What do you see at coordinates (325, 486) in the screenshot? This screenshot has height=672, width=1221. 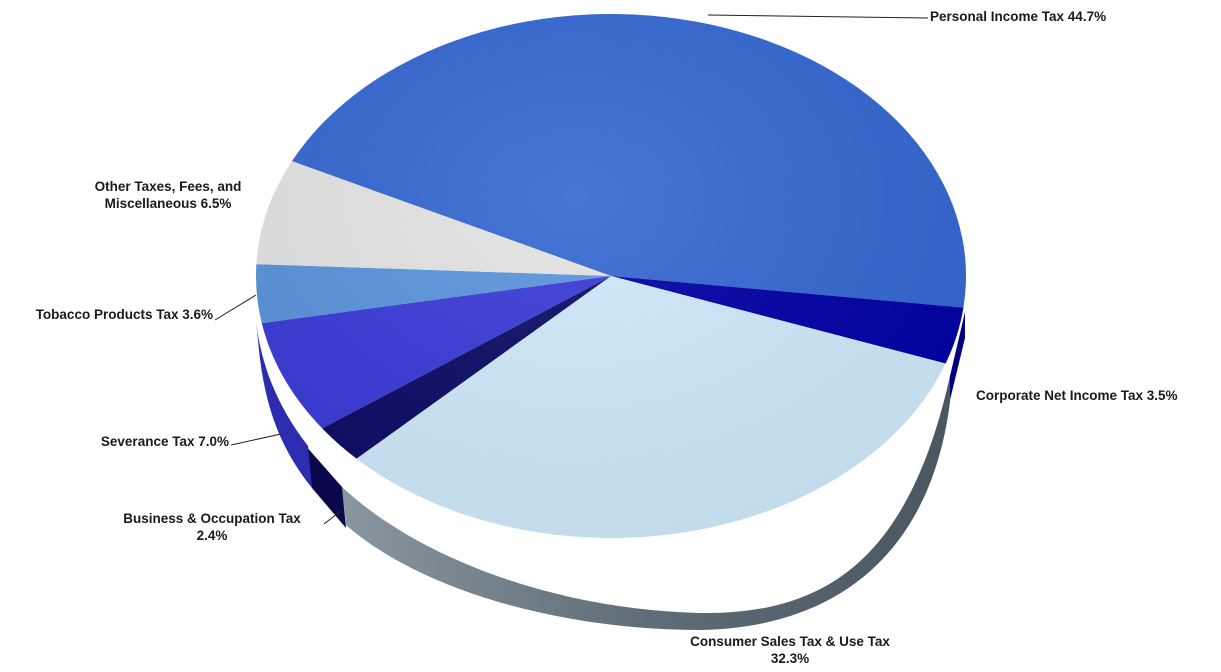 I see `slice-side-business-occupation` at bounding box center [325, 486].